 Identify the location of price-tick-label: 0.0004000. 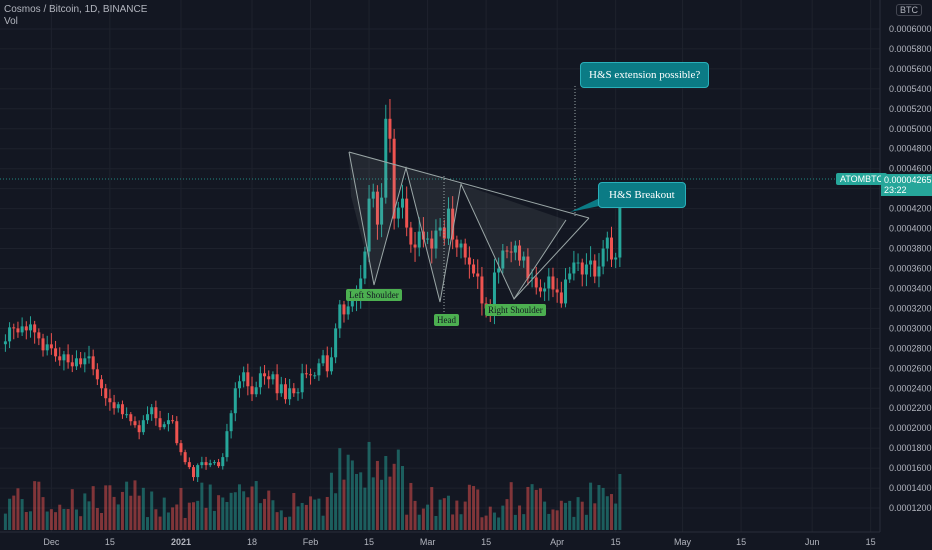
(910, 229).